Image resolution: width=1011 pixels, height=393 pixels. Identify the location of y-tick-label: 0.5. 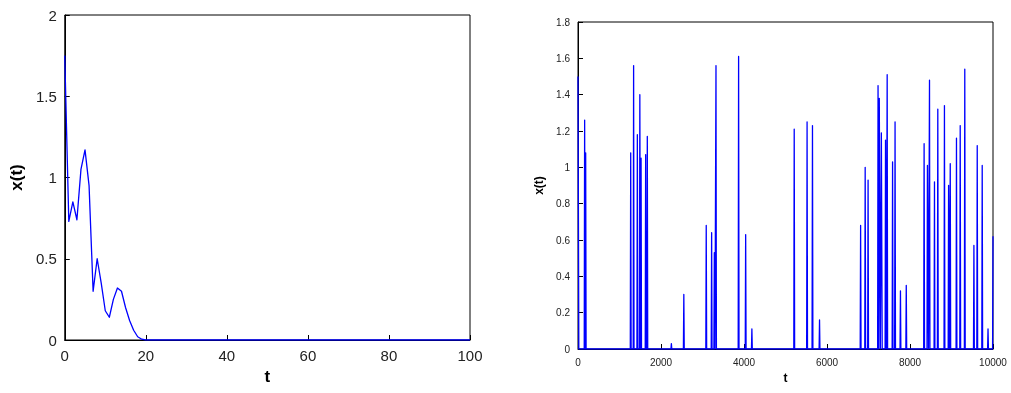
(46, 259).